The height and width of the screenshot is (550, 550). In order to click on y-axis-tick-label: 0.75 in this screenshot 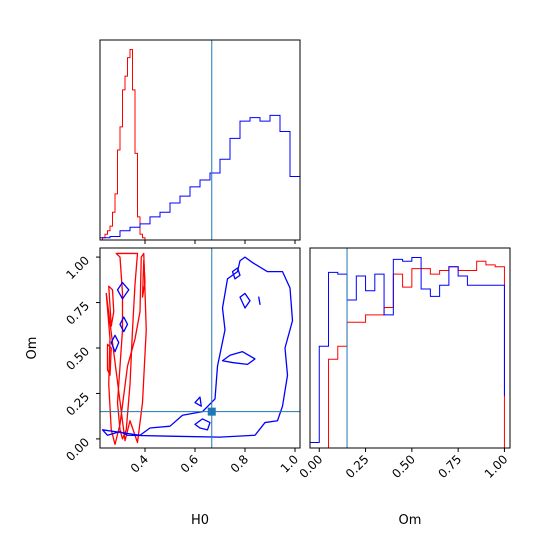, I will do `click(77, 313)`.